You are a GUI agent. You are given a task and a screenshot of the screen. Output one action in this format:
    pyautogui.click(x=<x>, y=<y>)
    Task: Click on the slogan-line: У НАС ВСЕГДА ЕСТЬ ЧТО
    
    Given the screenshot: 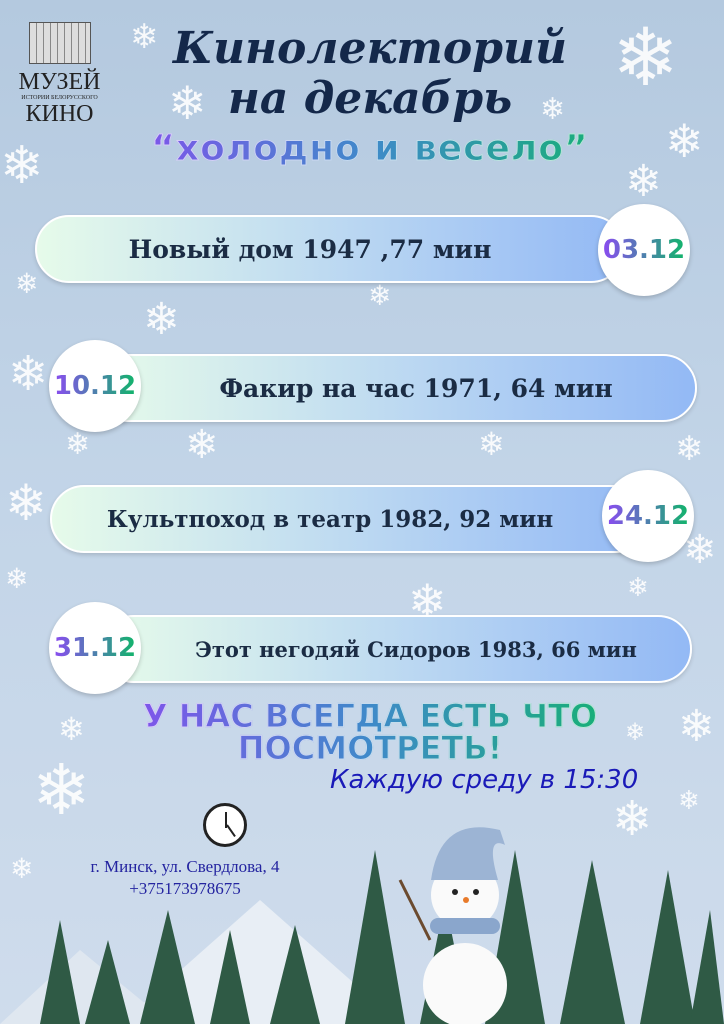 What is the action you would take?
    pyautogui.click(x=370, y=716)
    